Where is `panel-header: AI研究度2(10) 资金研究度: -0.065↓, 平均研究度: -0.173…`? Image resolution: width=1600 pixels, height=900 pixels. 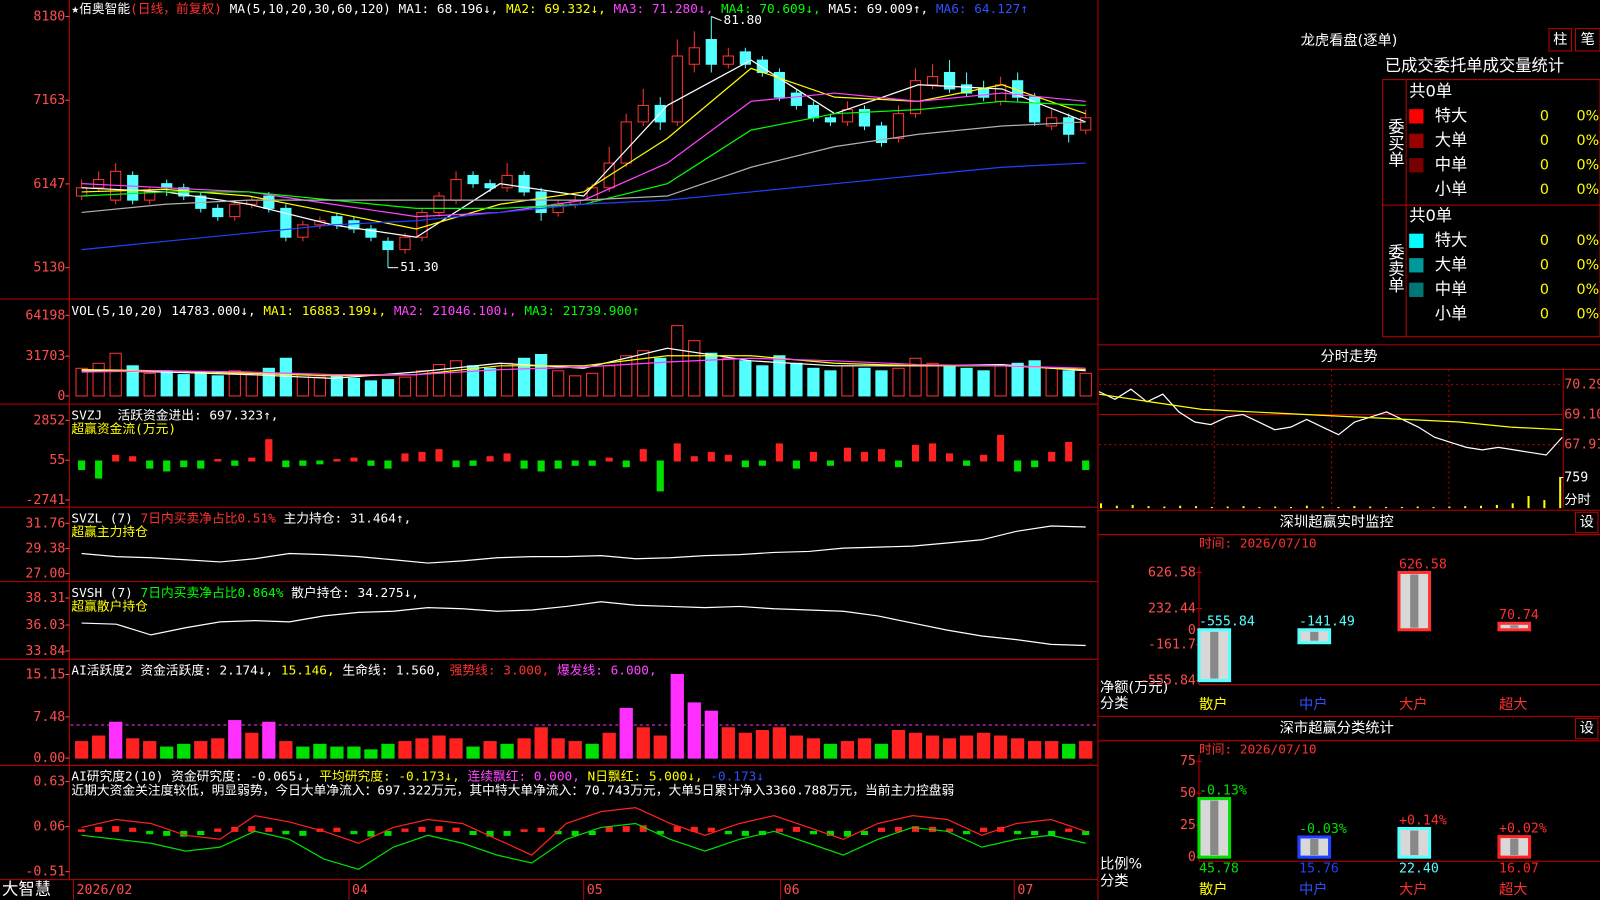
panel-header: AI研究度2(10) 资金研究度: -0.065↓, 平均研究度: -0.173… is located at coordinates (417, 776).